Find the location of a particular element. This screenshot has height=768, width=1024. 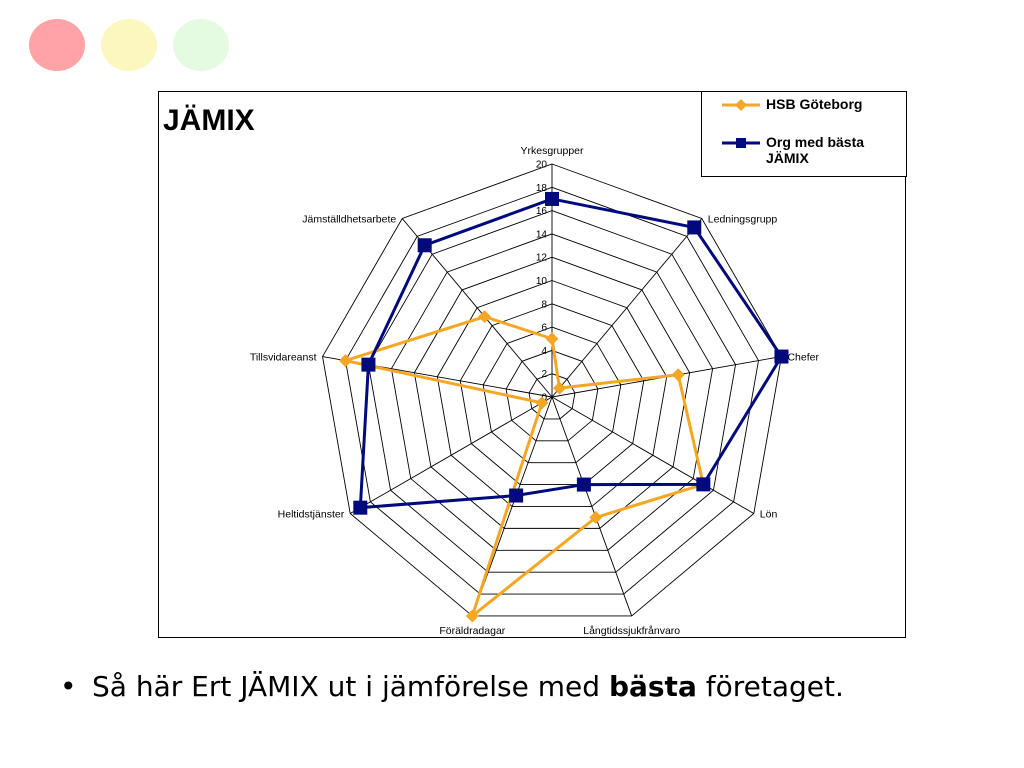

legend-marker-best is located at coordinates (741, 143).